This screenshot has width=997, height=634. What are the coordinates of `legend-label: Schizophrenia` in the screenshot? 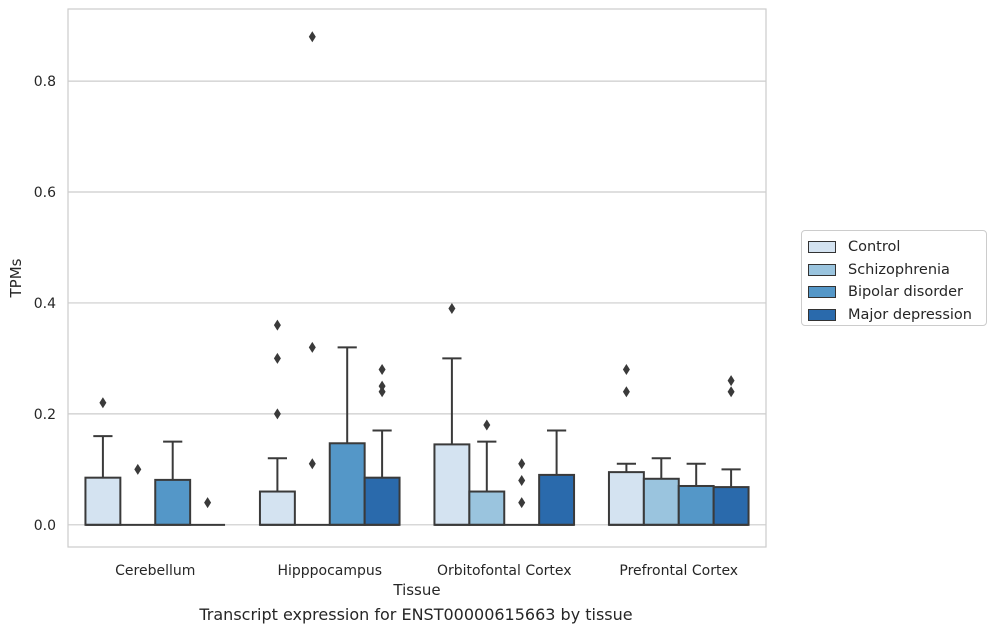 It's located at (899, 269).